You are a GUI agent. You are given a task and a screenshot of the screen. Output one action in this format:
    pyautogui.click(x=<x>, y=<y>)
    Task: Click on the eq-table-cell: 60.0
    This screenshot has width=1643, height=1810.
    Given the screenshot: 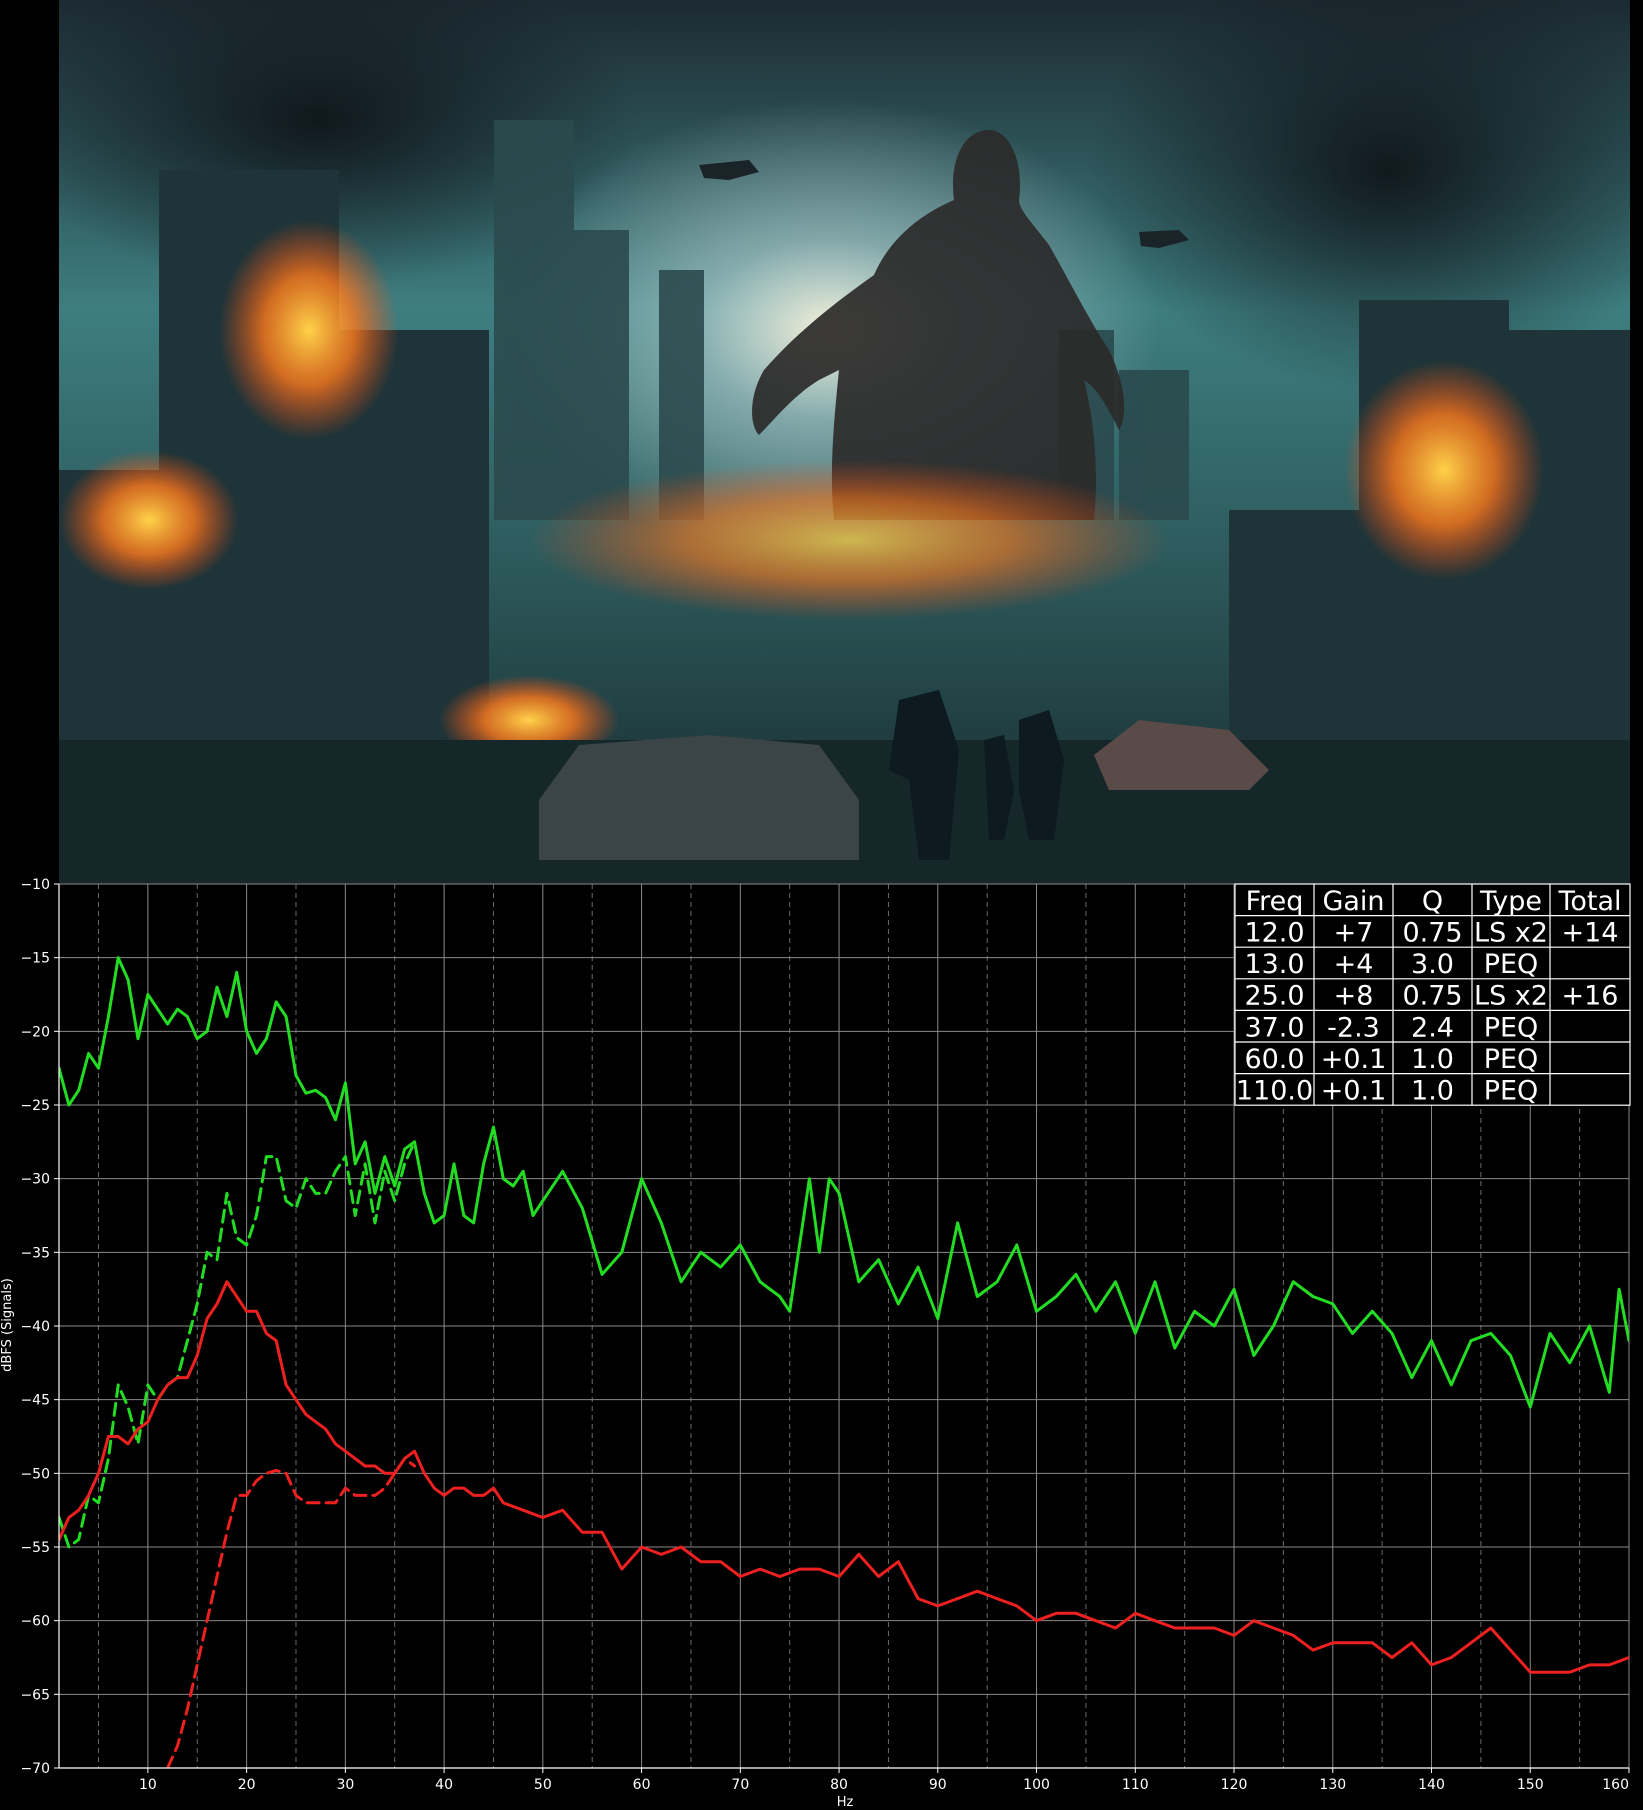 What is the action you would take?
    pyautogui.click(x=1274, y=1059)
    